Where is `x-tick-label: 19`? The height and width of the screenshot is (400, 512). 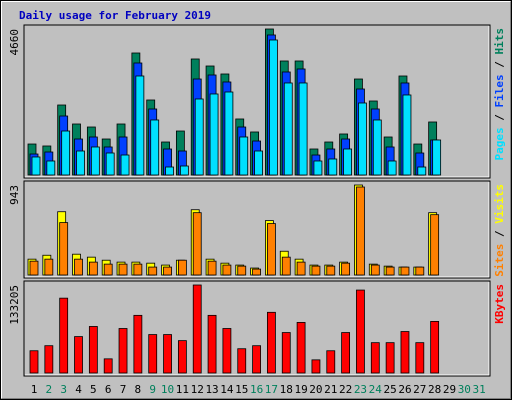
x-tick-label: 19 is located at coordinates (300, 389).